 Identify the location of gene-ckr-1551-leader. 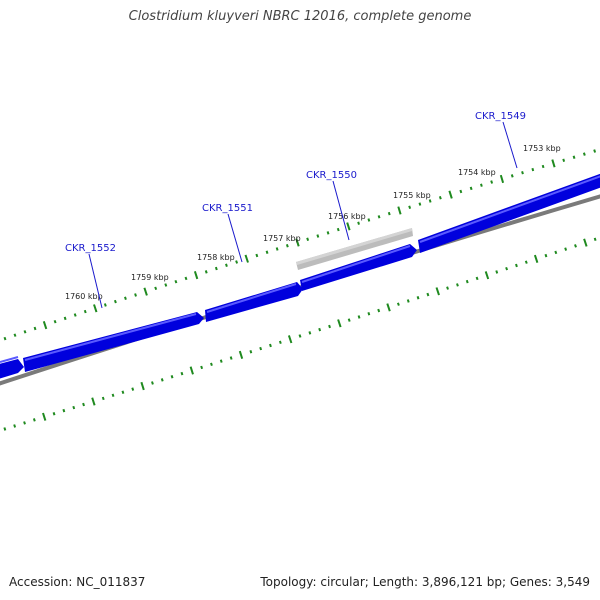
(235, 238).